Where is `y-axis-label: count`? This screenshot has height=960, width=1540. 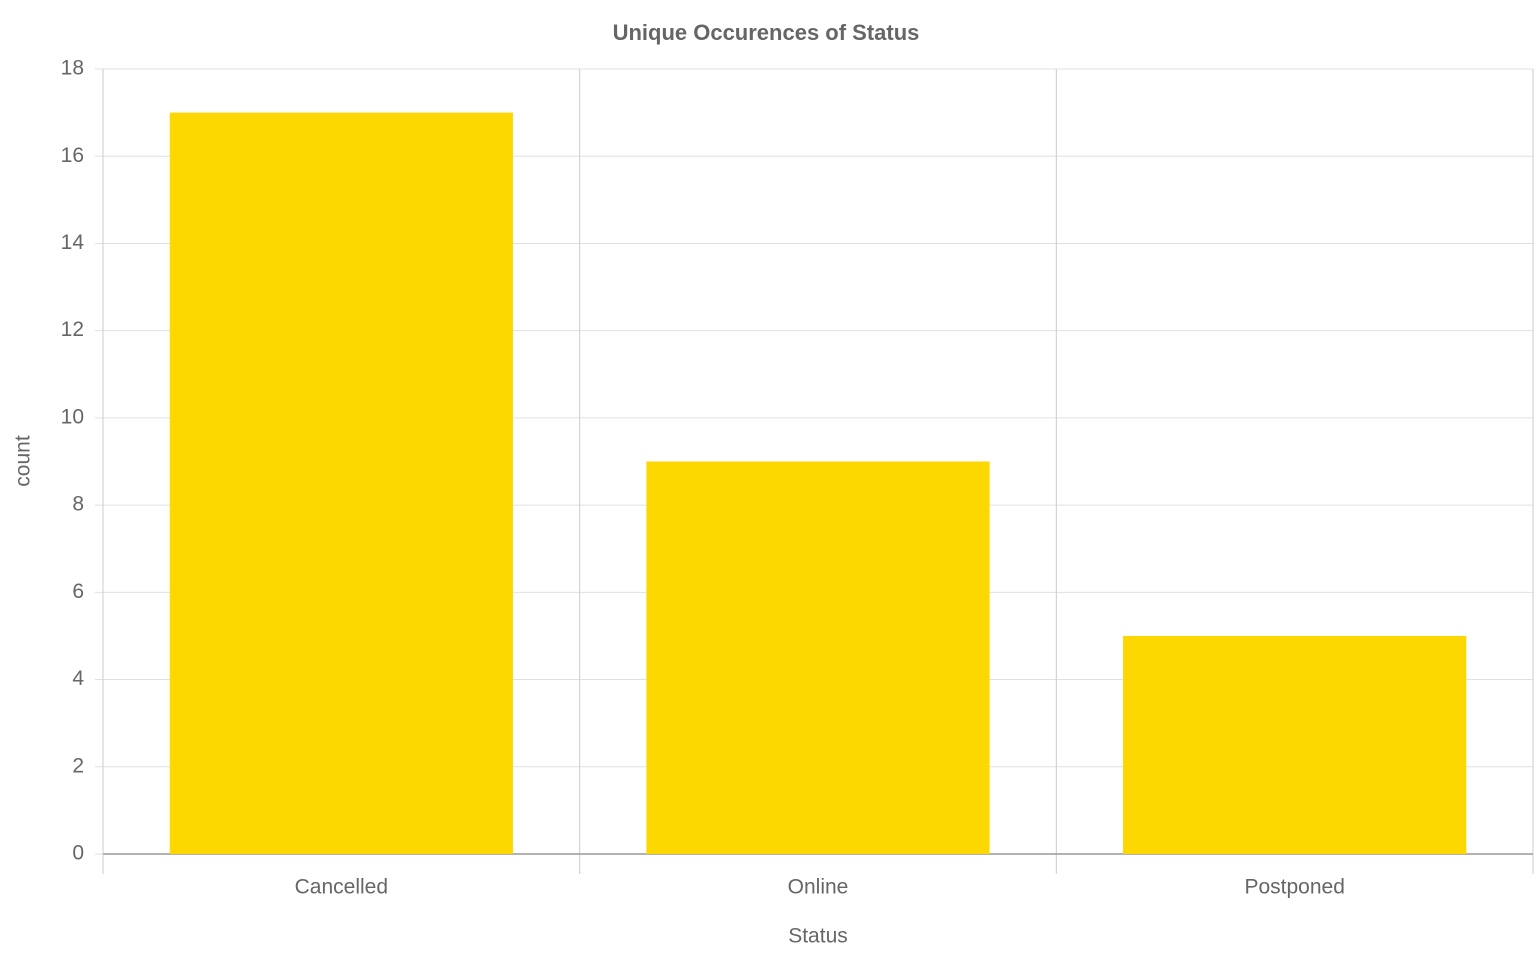 y-axis-label: count is located at coordinates (23, 461).